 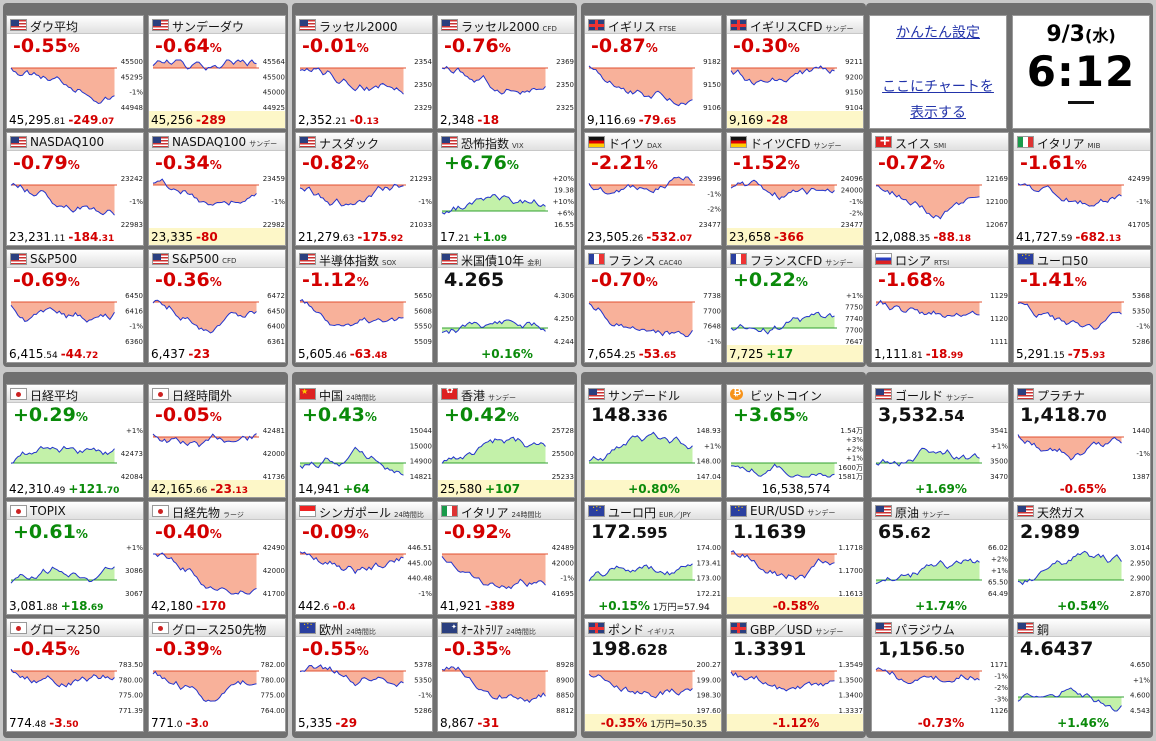 I want to click on tile-name: グロース250先物, so click(x=219, y=629).